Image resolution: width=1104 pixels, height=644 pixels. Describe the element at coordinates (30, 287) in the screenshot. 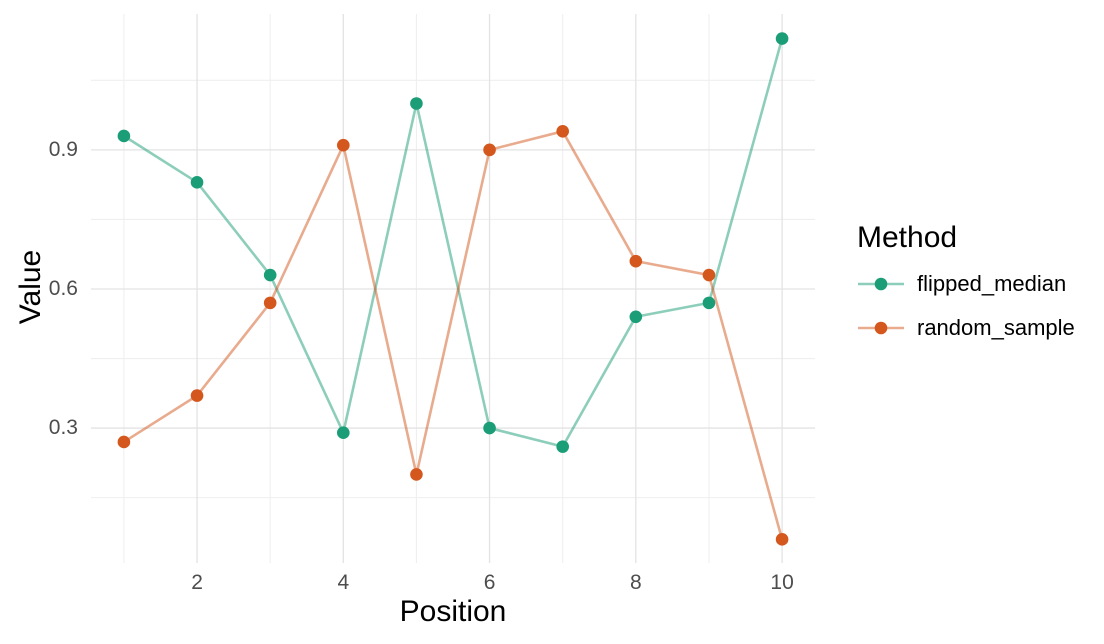

I see `y-axis-title: Value` at that location.